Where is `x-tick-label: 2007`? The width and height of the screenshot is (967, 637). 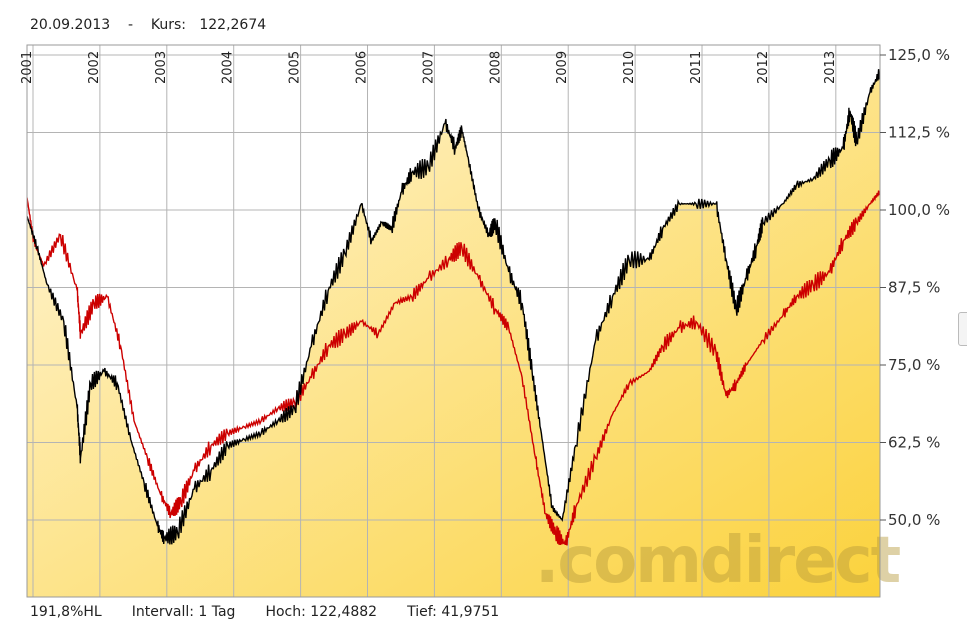
x-tick-label: 2007 is located at coordinates (428, 67).